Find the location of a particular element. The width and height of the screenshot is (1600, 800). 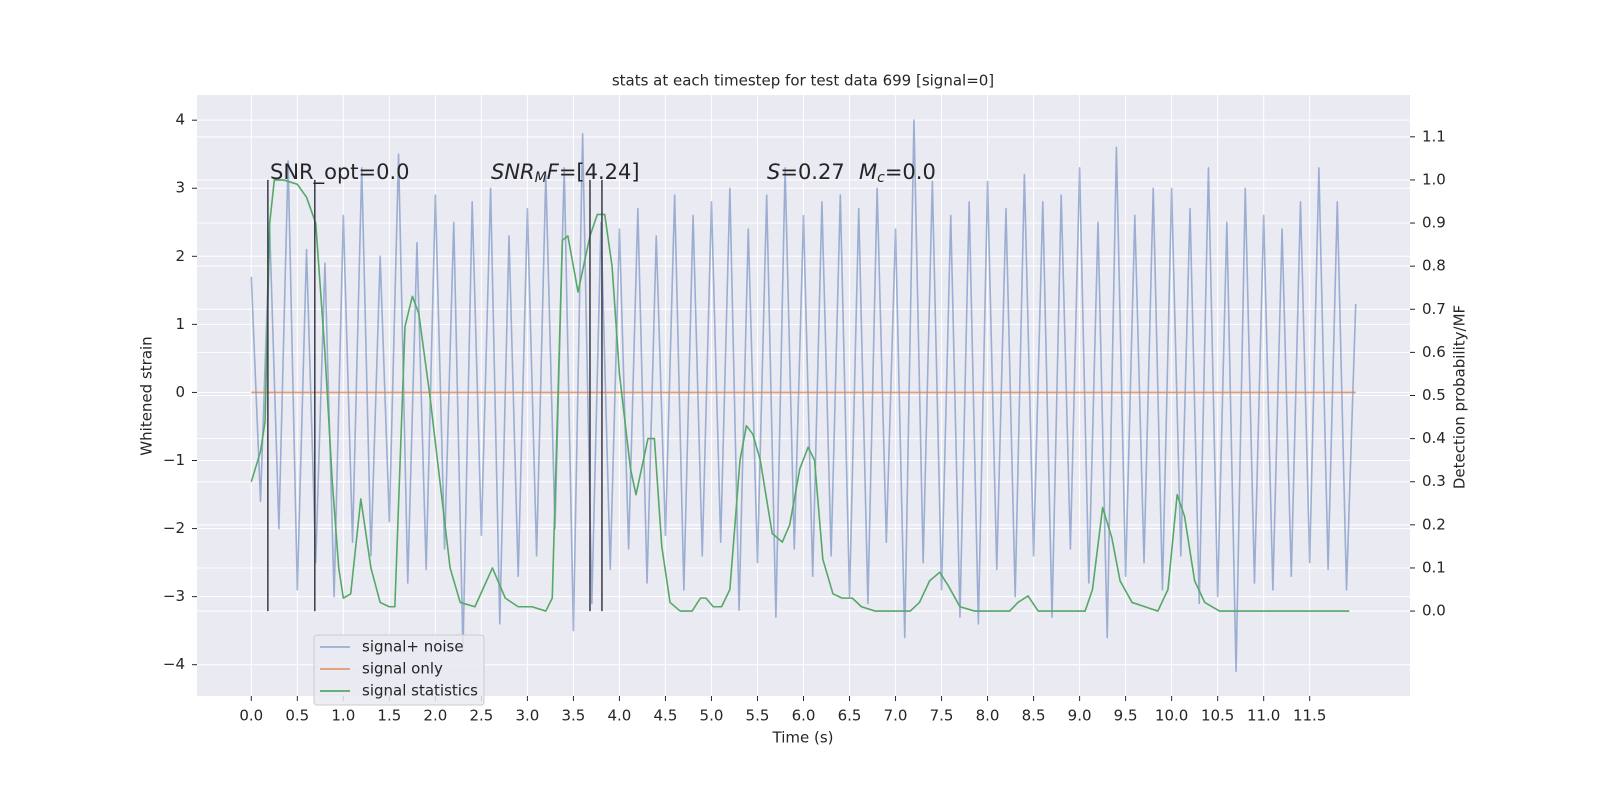

annotation-text: S is located at coordinates (773, 172).